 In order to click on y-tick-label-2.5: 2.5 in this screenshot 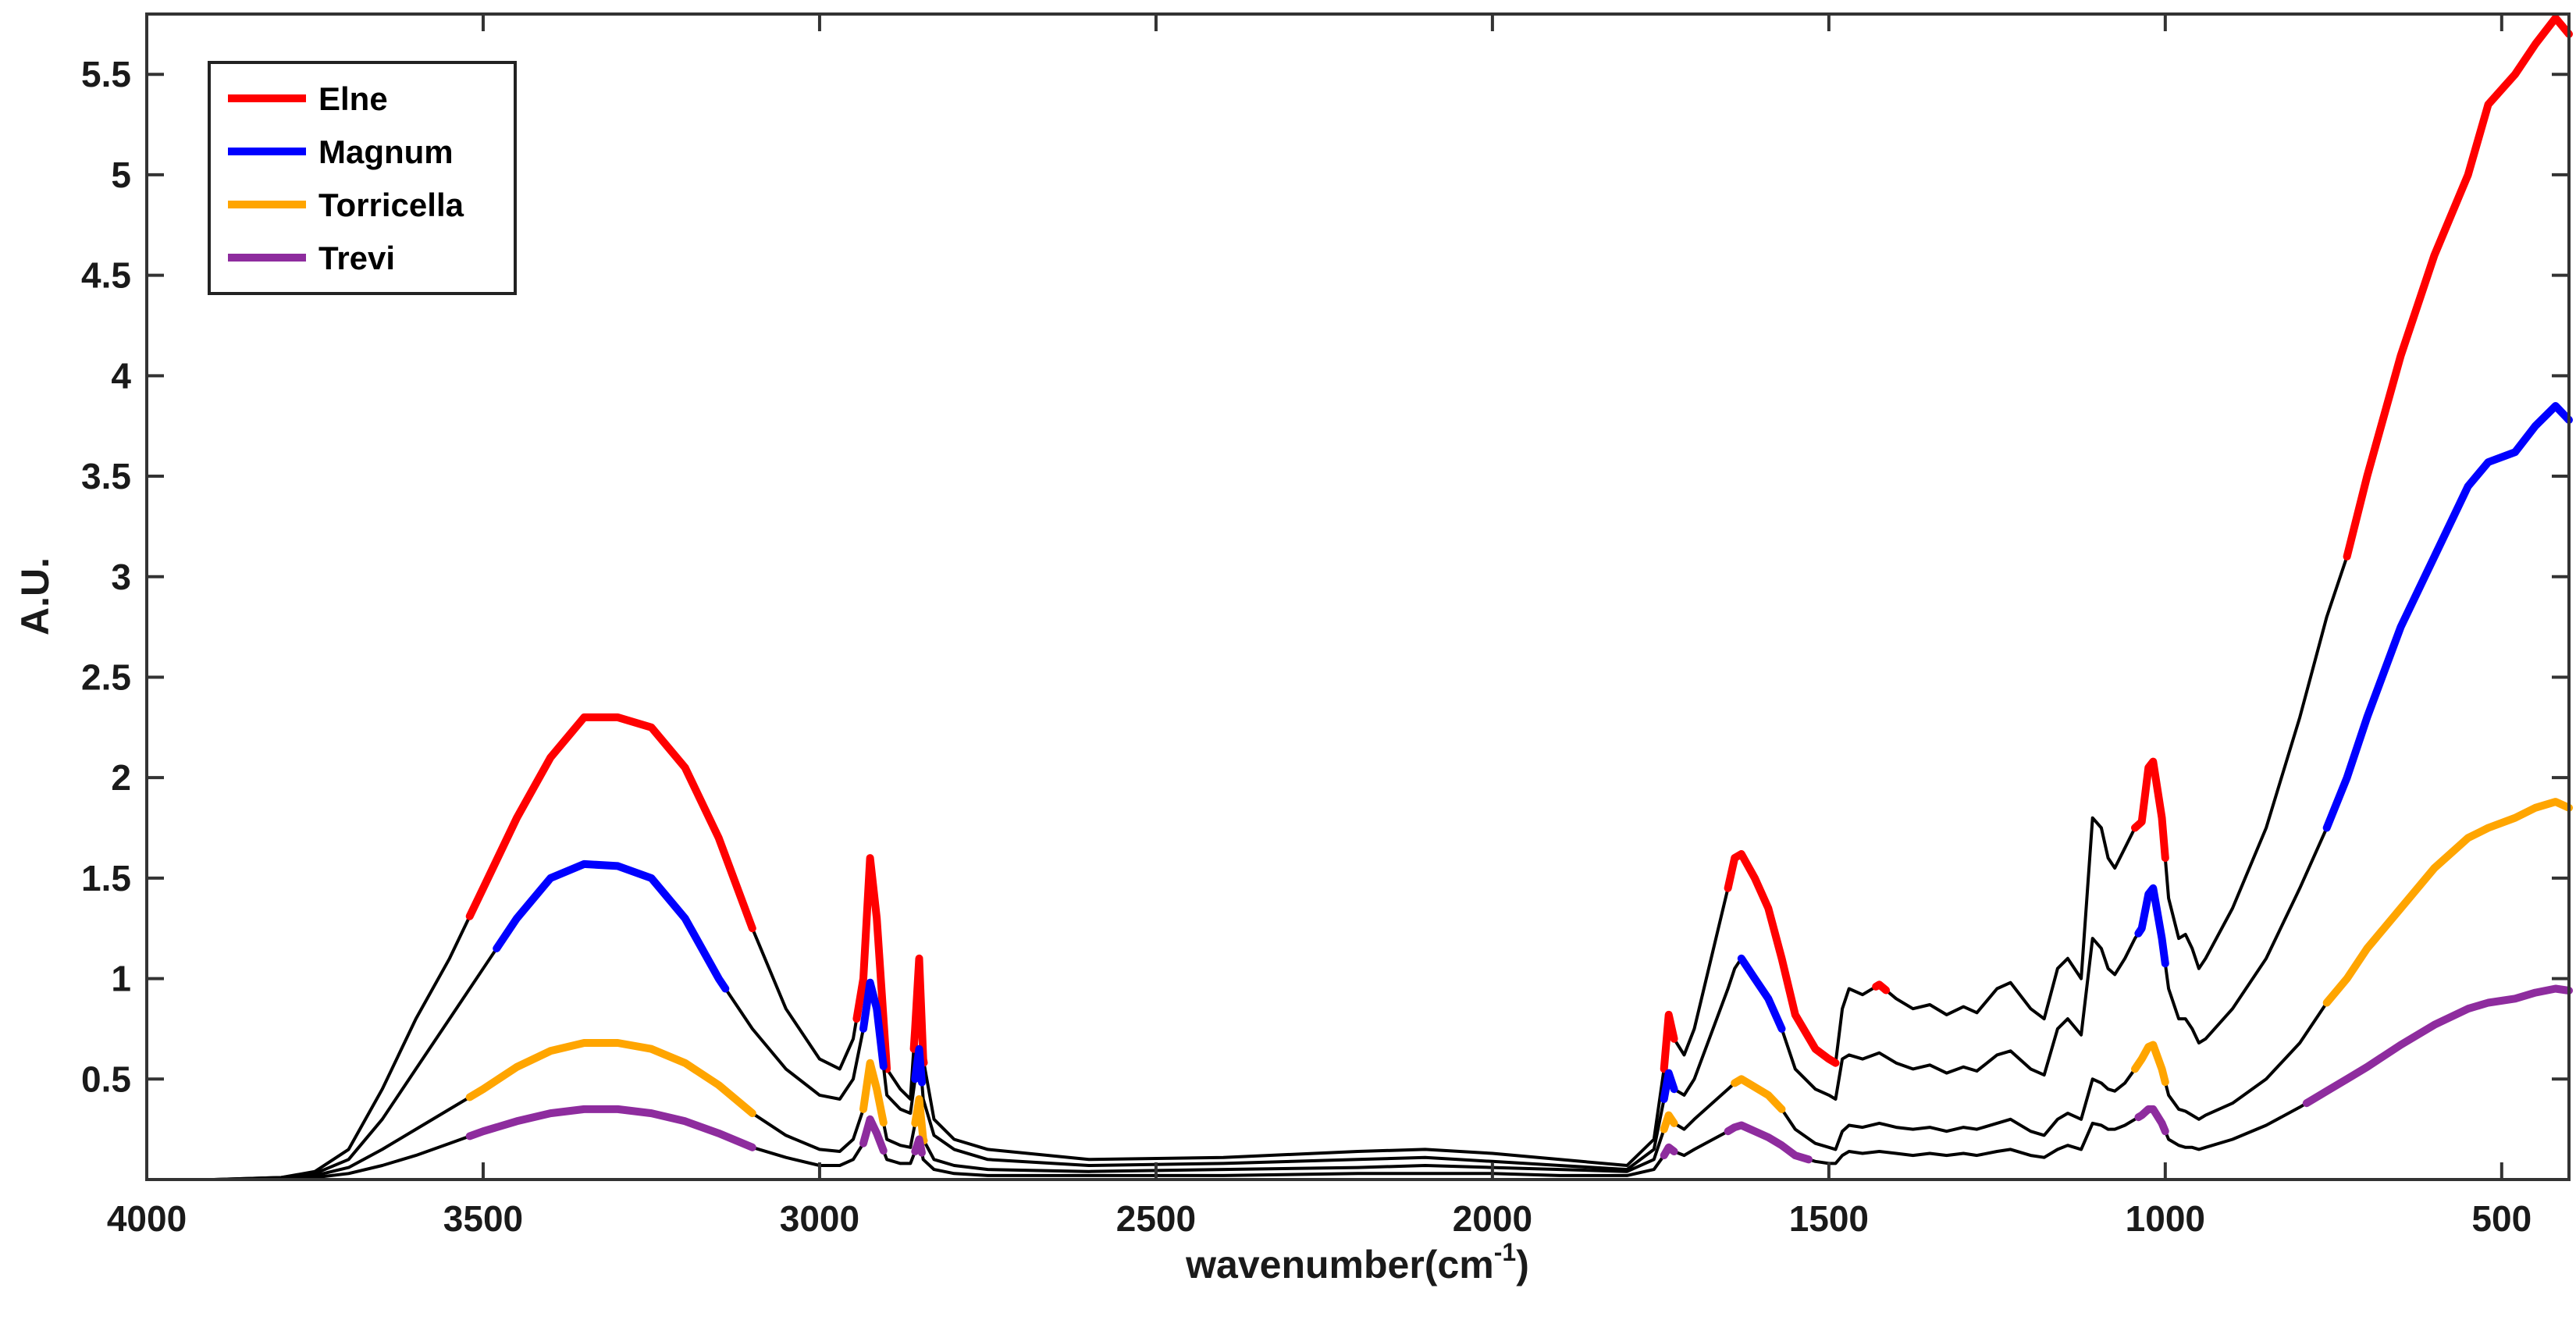, I will do `click(106, 677)`.